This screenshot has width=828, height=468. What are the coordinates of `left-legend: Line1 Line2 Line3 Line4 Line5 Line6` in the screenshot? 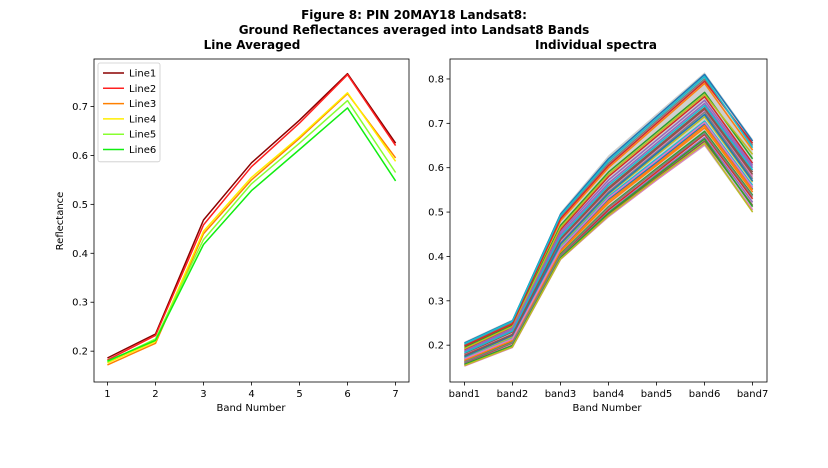 It's located at (129, 112).